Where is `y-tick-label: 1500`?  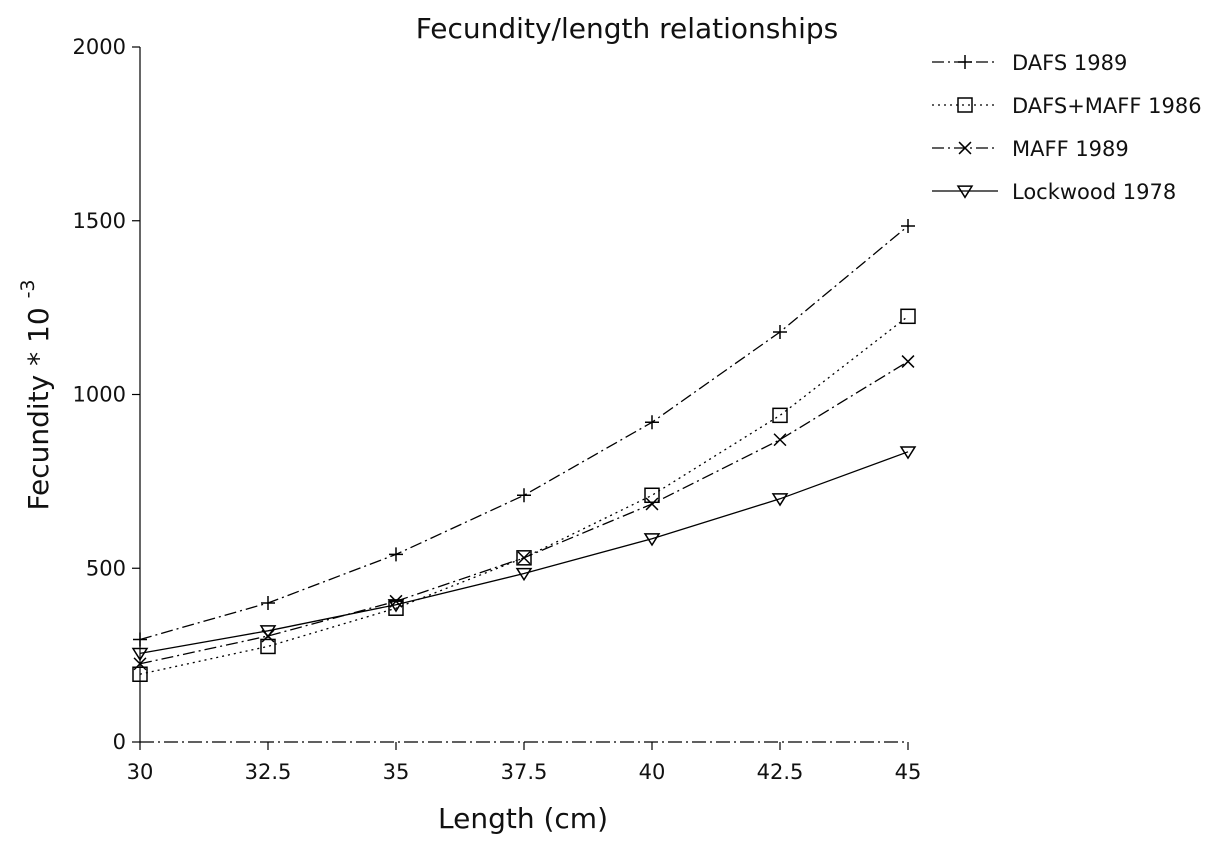
y-tick-label: 1500 is located at coordinates (99, 221).